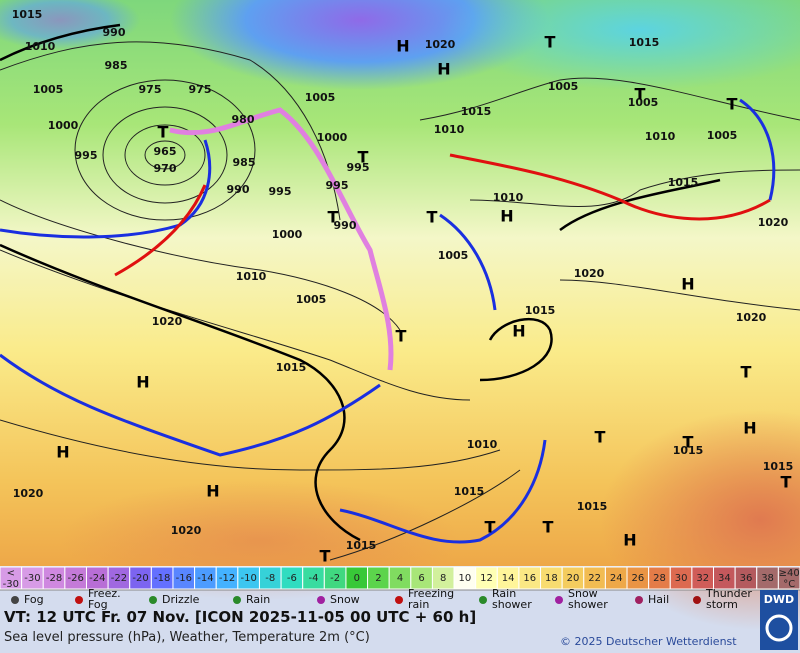 This screenshot has height=653, width=800. I want to click on legend-label: Rain, so click(258, 599).